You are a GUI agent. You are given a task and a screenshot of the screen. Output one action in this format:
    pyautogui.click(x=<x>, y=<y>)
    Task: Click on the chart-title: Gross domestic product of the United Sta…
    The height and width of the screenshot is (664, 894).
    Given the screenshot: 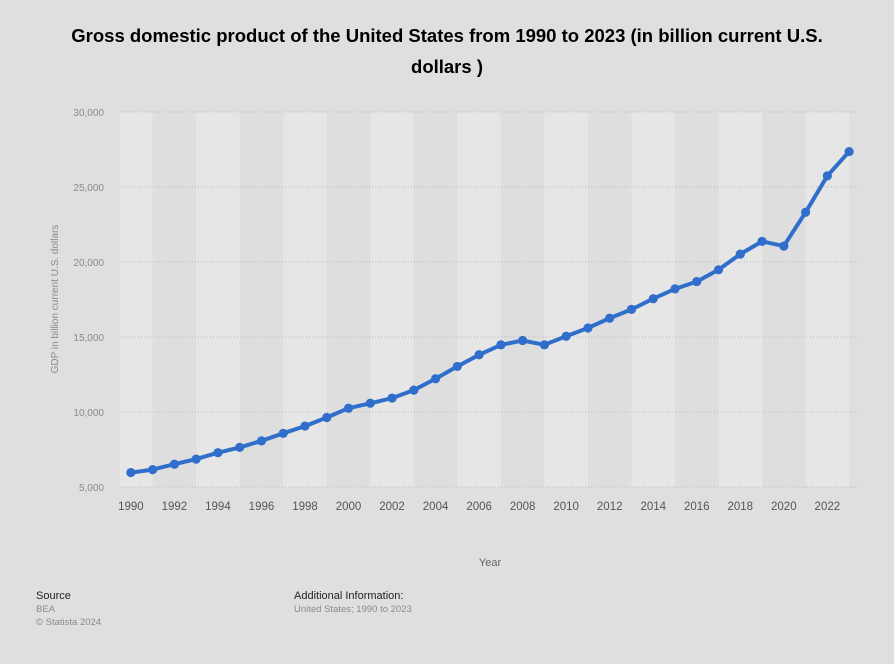 What is the action you would take?
    pyautogui.click(x=447, y=51)
    